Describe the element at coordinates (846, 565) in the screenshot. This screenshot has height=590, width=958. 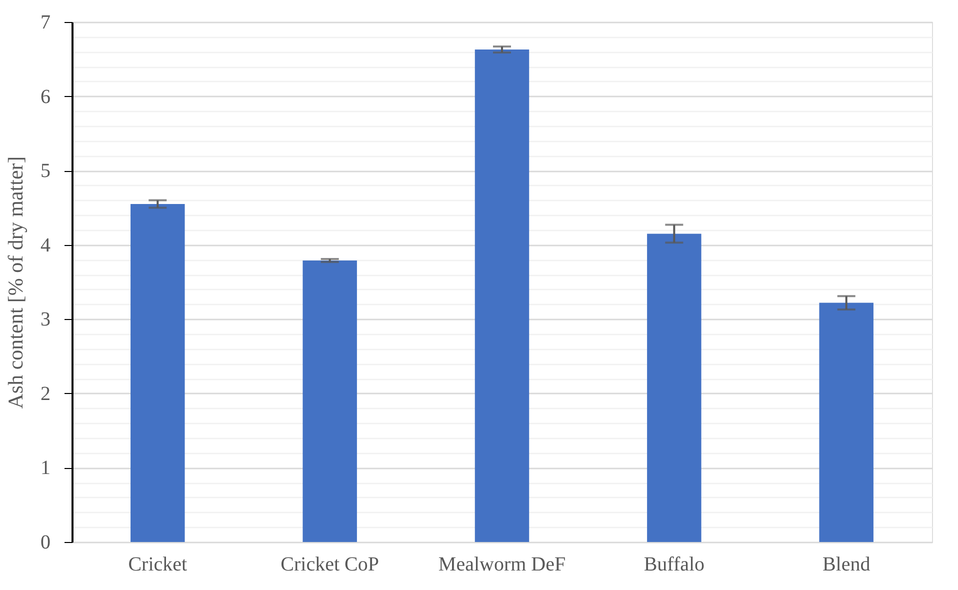
I see `x-tick-label: Blend` at that location.